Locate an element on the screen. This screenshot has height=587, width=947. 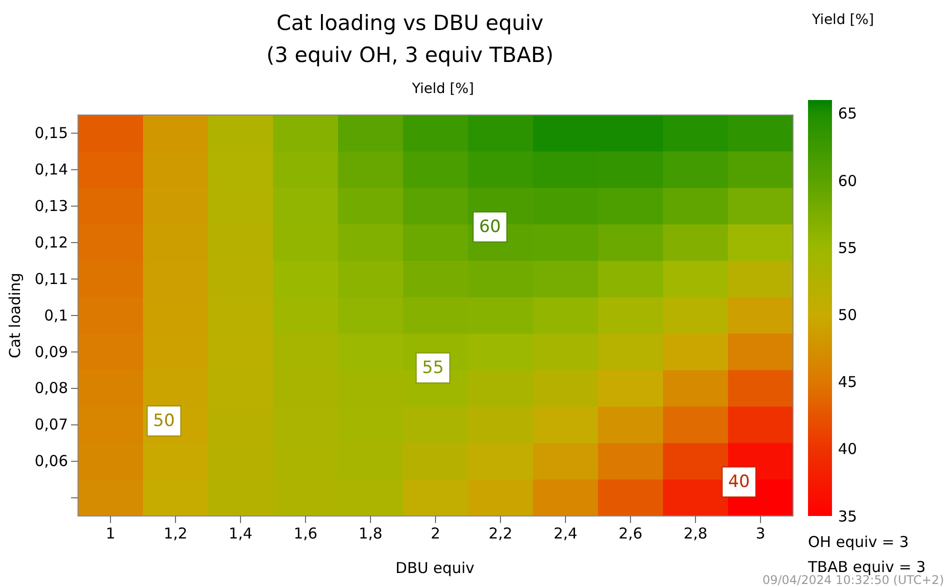
y-tick-label: 0,06 is located at coordinates (51, 461).